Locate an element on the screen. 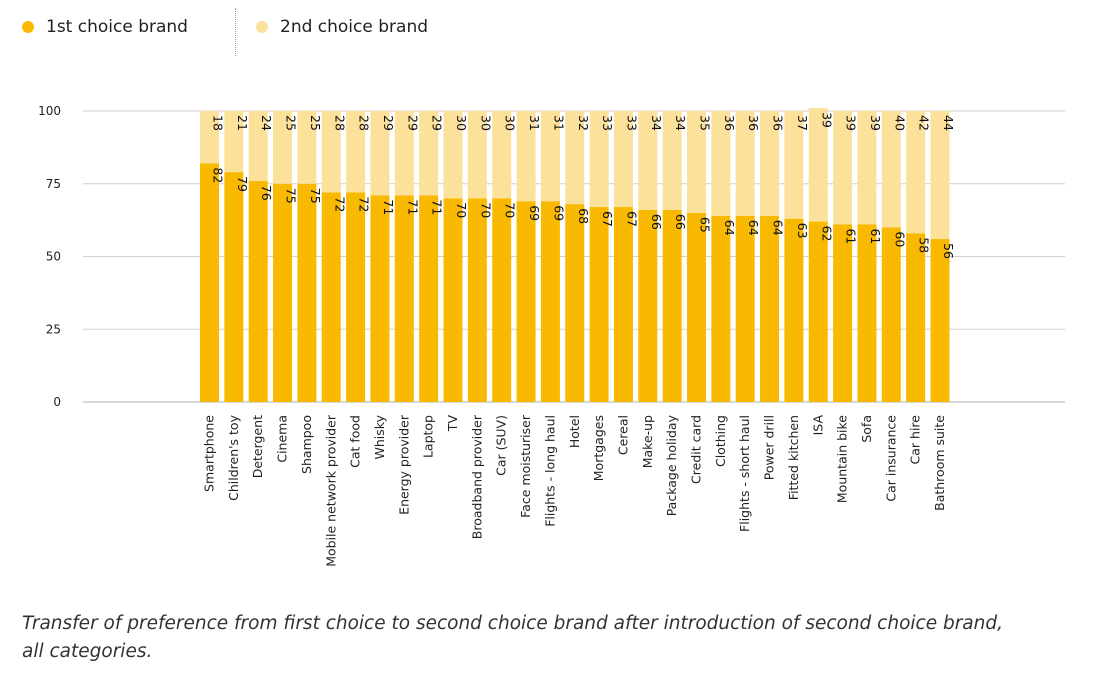 The width and height of the screenshot is (1099, 680). data-label-second-choice: 42 is located at coordinates (924, 123).